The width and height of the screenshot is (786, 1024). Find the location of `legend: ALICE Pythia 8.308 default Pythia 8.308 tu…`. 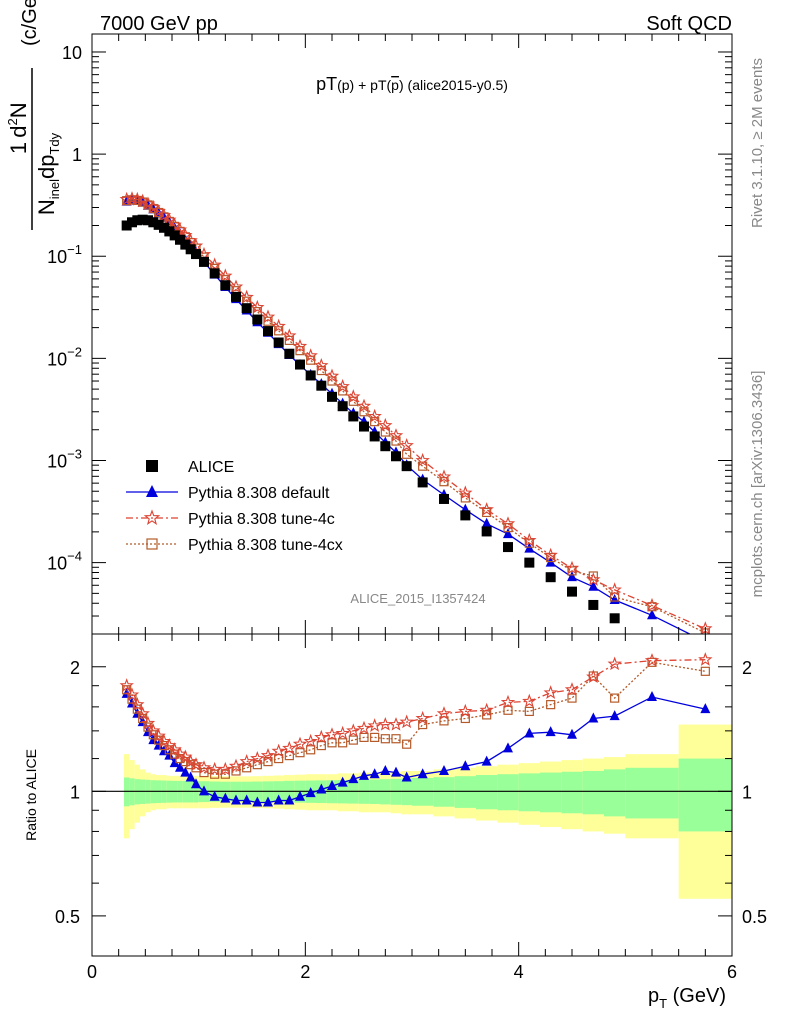

legend: ALICE Pythia 8.308 default Pythia 8.308 tu… is located at coordinates (234, 506).